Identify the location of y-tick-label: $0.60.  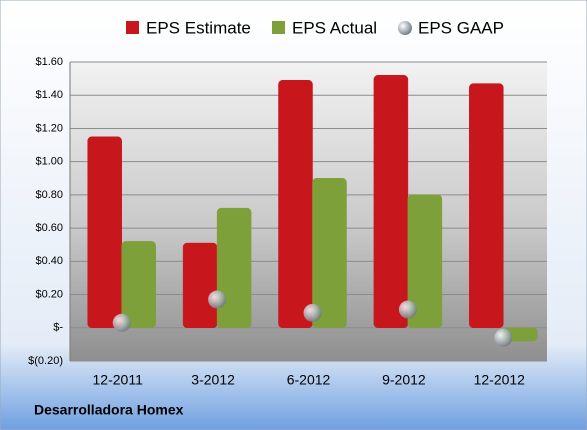
(49, 228).